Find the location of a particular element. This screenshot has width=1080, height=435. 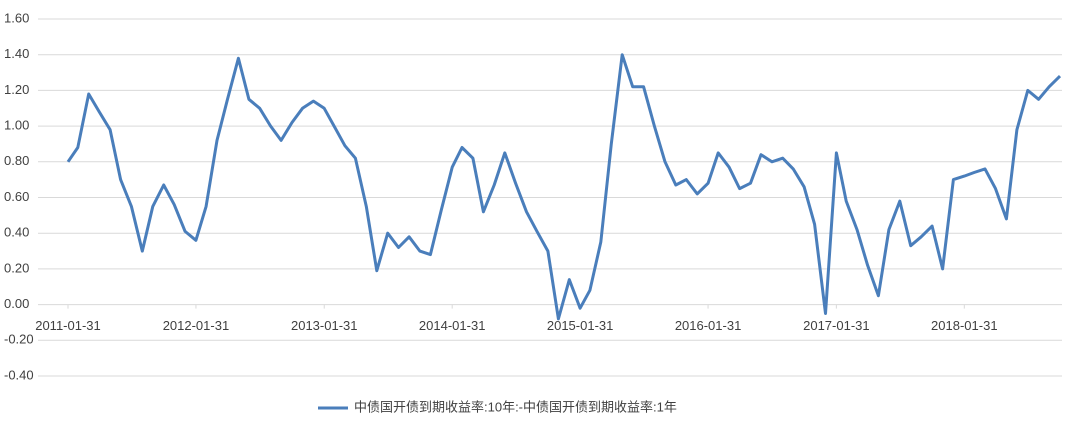

y-tick-label: 1.00 is located at coordinates (16, 125).